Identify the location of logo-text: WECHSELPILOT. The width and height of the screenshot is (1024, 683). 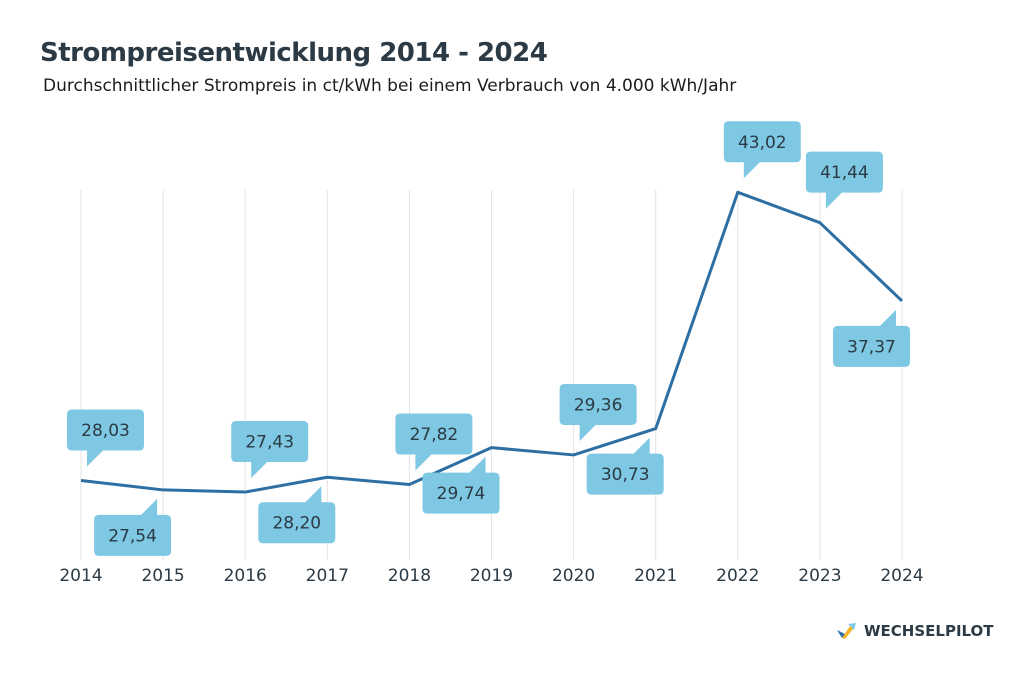
(929, 631).